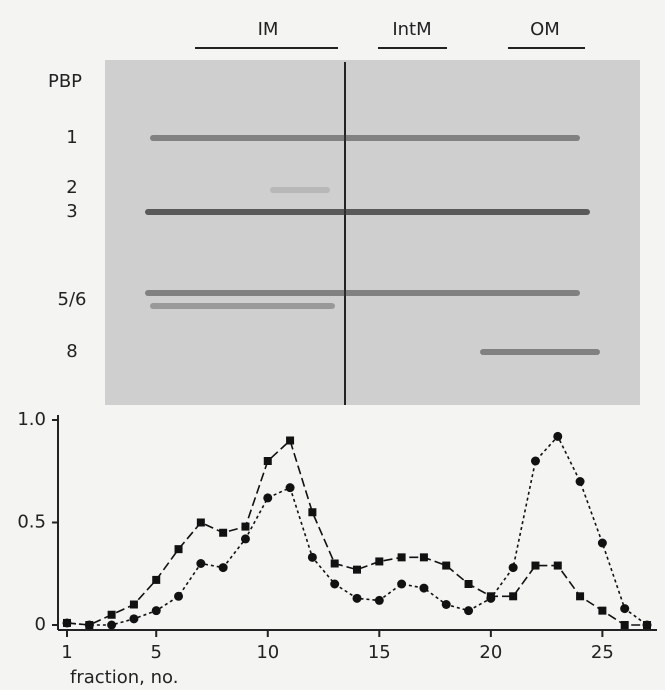 The width and height of the screenshot is (665, 690). What do you see at coordinates (31, 419) in the screenshot?
I see `y-tick-label: 1.0` at bounding box center [31, 419].